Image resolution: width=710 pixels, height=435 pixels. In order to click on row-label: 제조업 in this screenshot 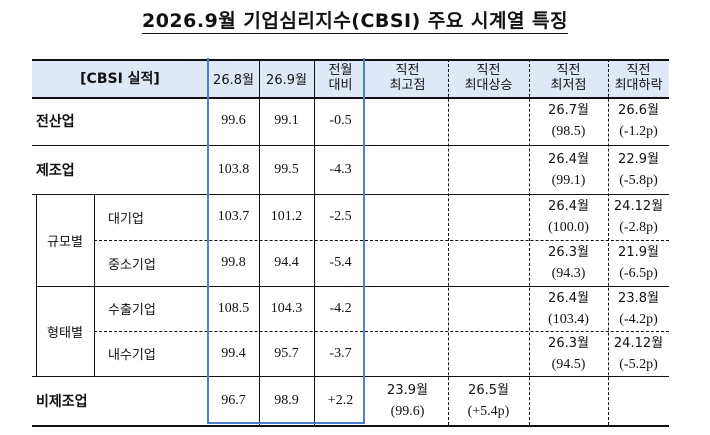, I will do `click(55, 170)`.